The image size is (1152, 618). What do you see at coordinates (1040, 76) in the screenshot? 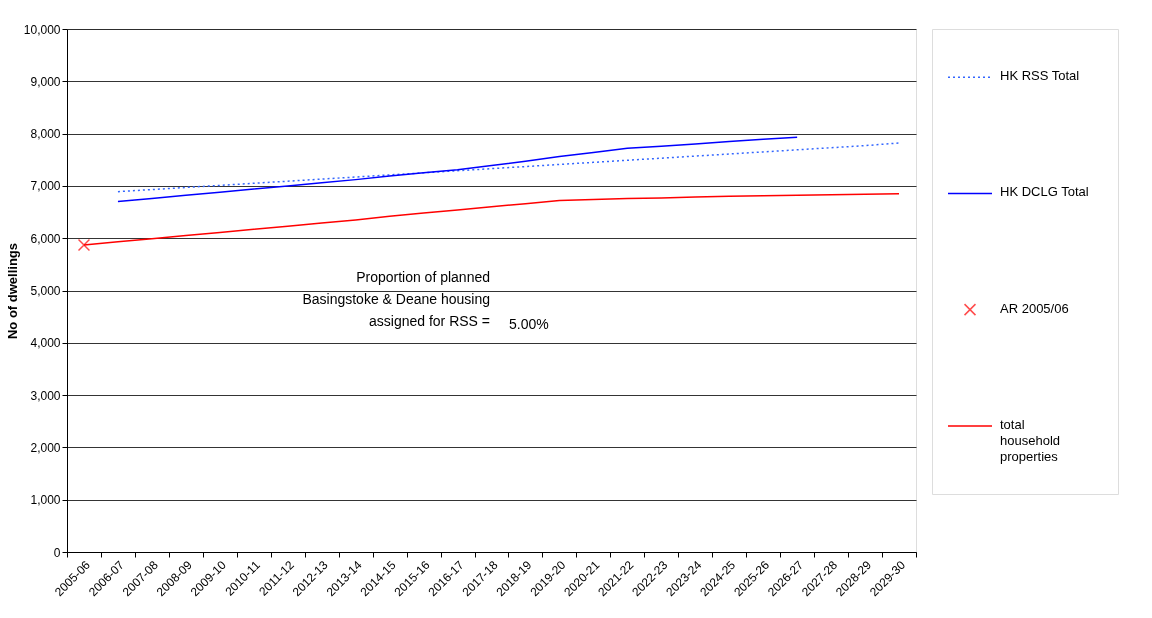
I see `legend-label: HK RSS Total` at bounding box center [1040, 76].